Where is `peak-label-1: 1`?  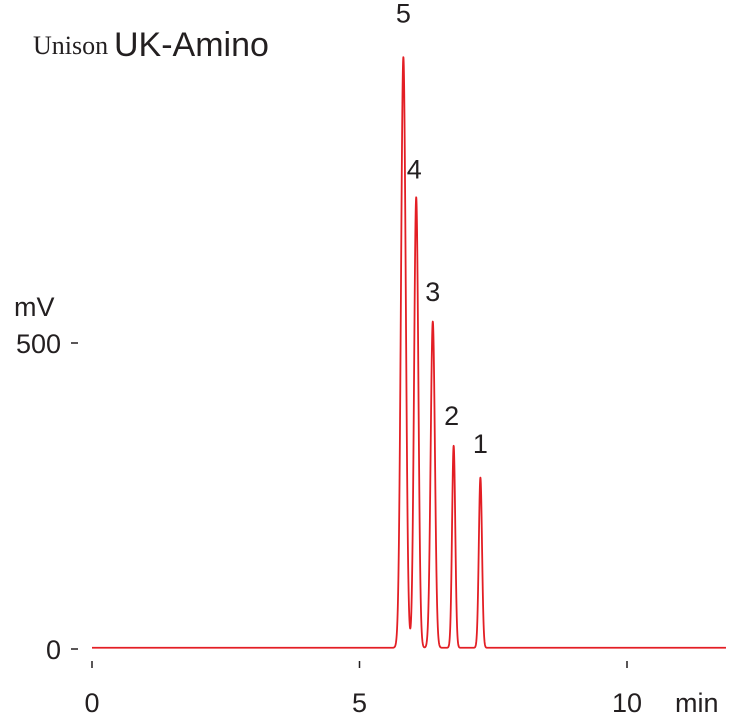
peak-label-1: 1 is located at coordinates (480, 444).